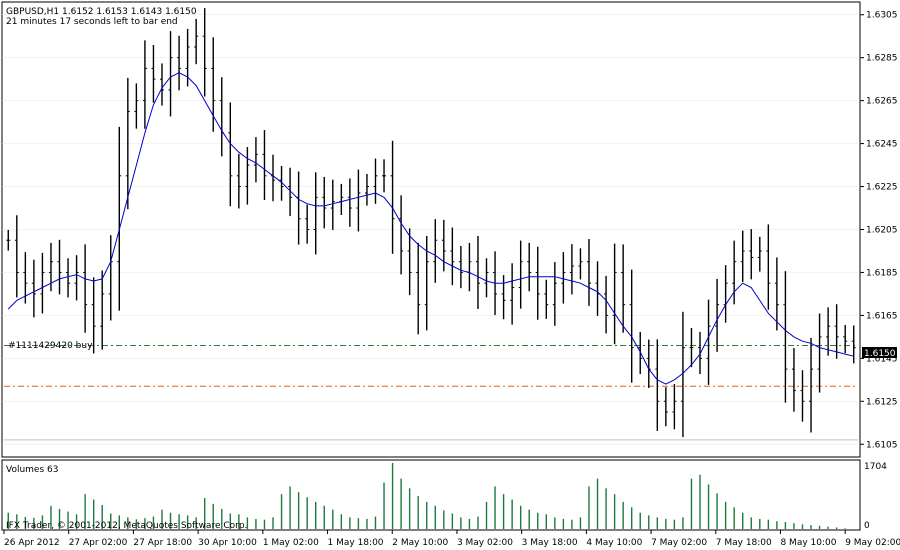  I want to click on x-tick-label: 7 May 02:00, so click(679, 543).